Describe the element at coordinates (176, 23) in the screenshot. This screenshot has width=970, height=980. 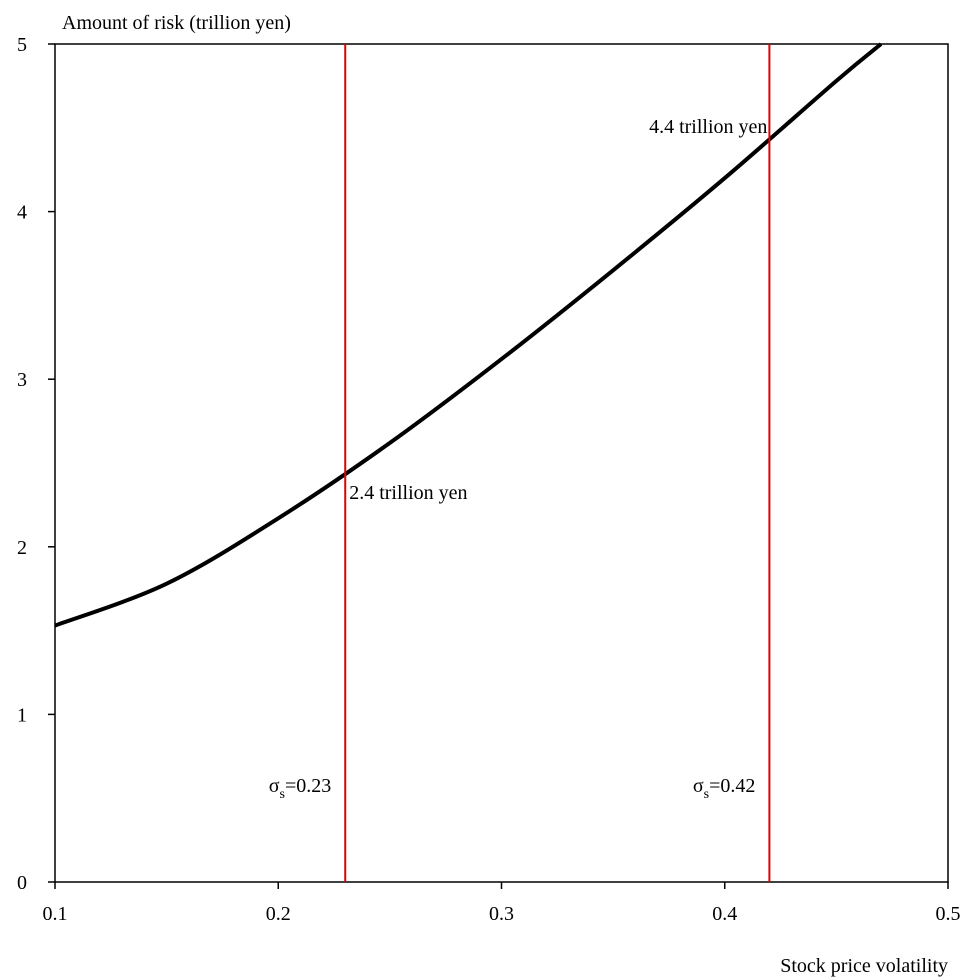
I see `y-axis-label: Amount of risk (trillion yen)` at that location.